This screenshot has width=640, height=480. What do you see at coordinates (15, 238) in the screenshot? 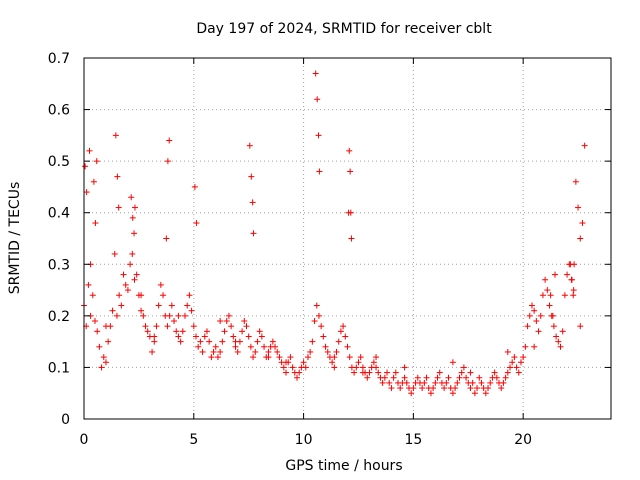
I see `y-axis-label: SRMTID / TECUs` at bounding box center [15, 238].